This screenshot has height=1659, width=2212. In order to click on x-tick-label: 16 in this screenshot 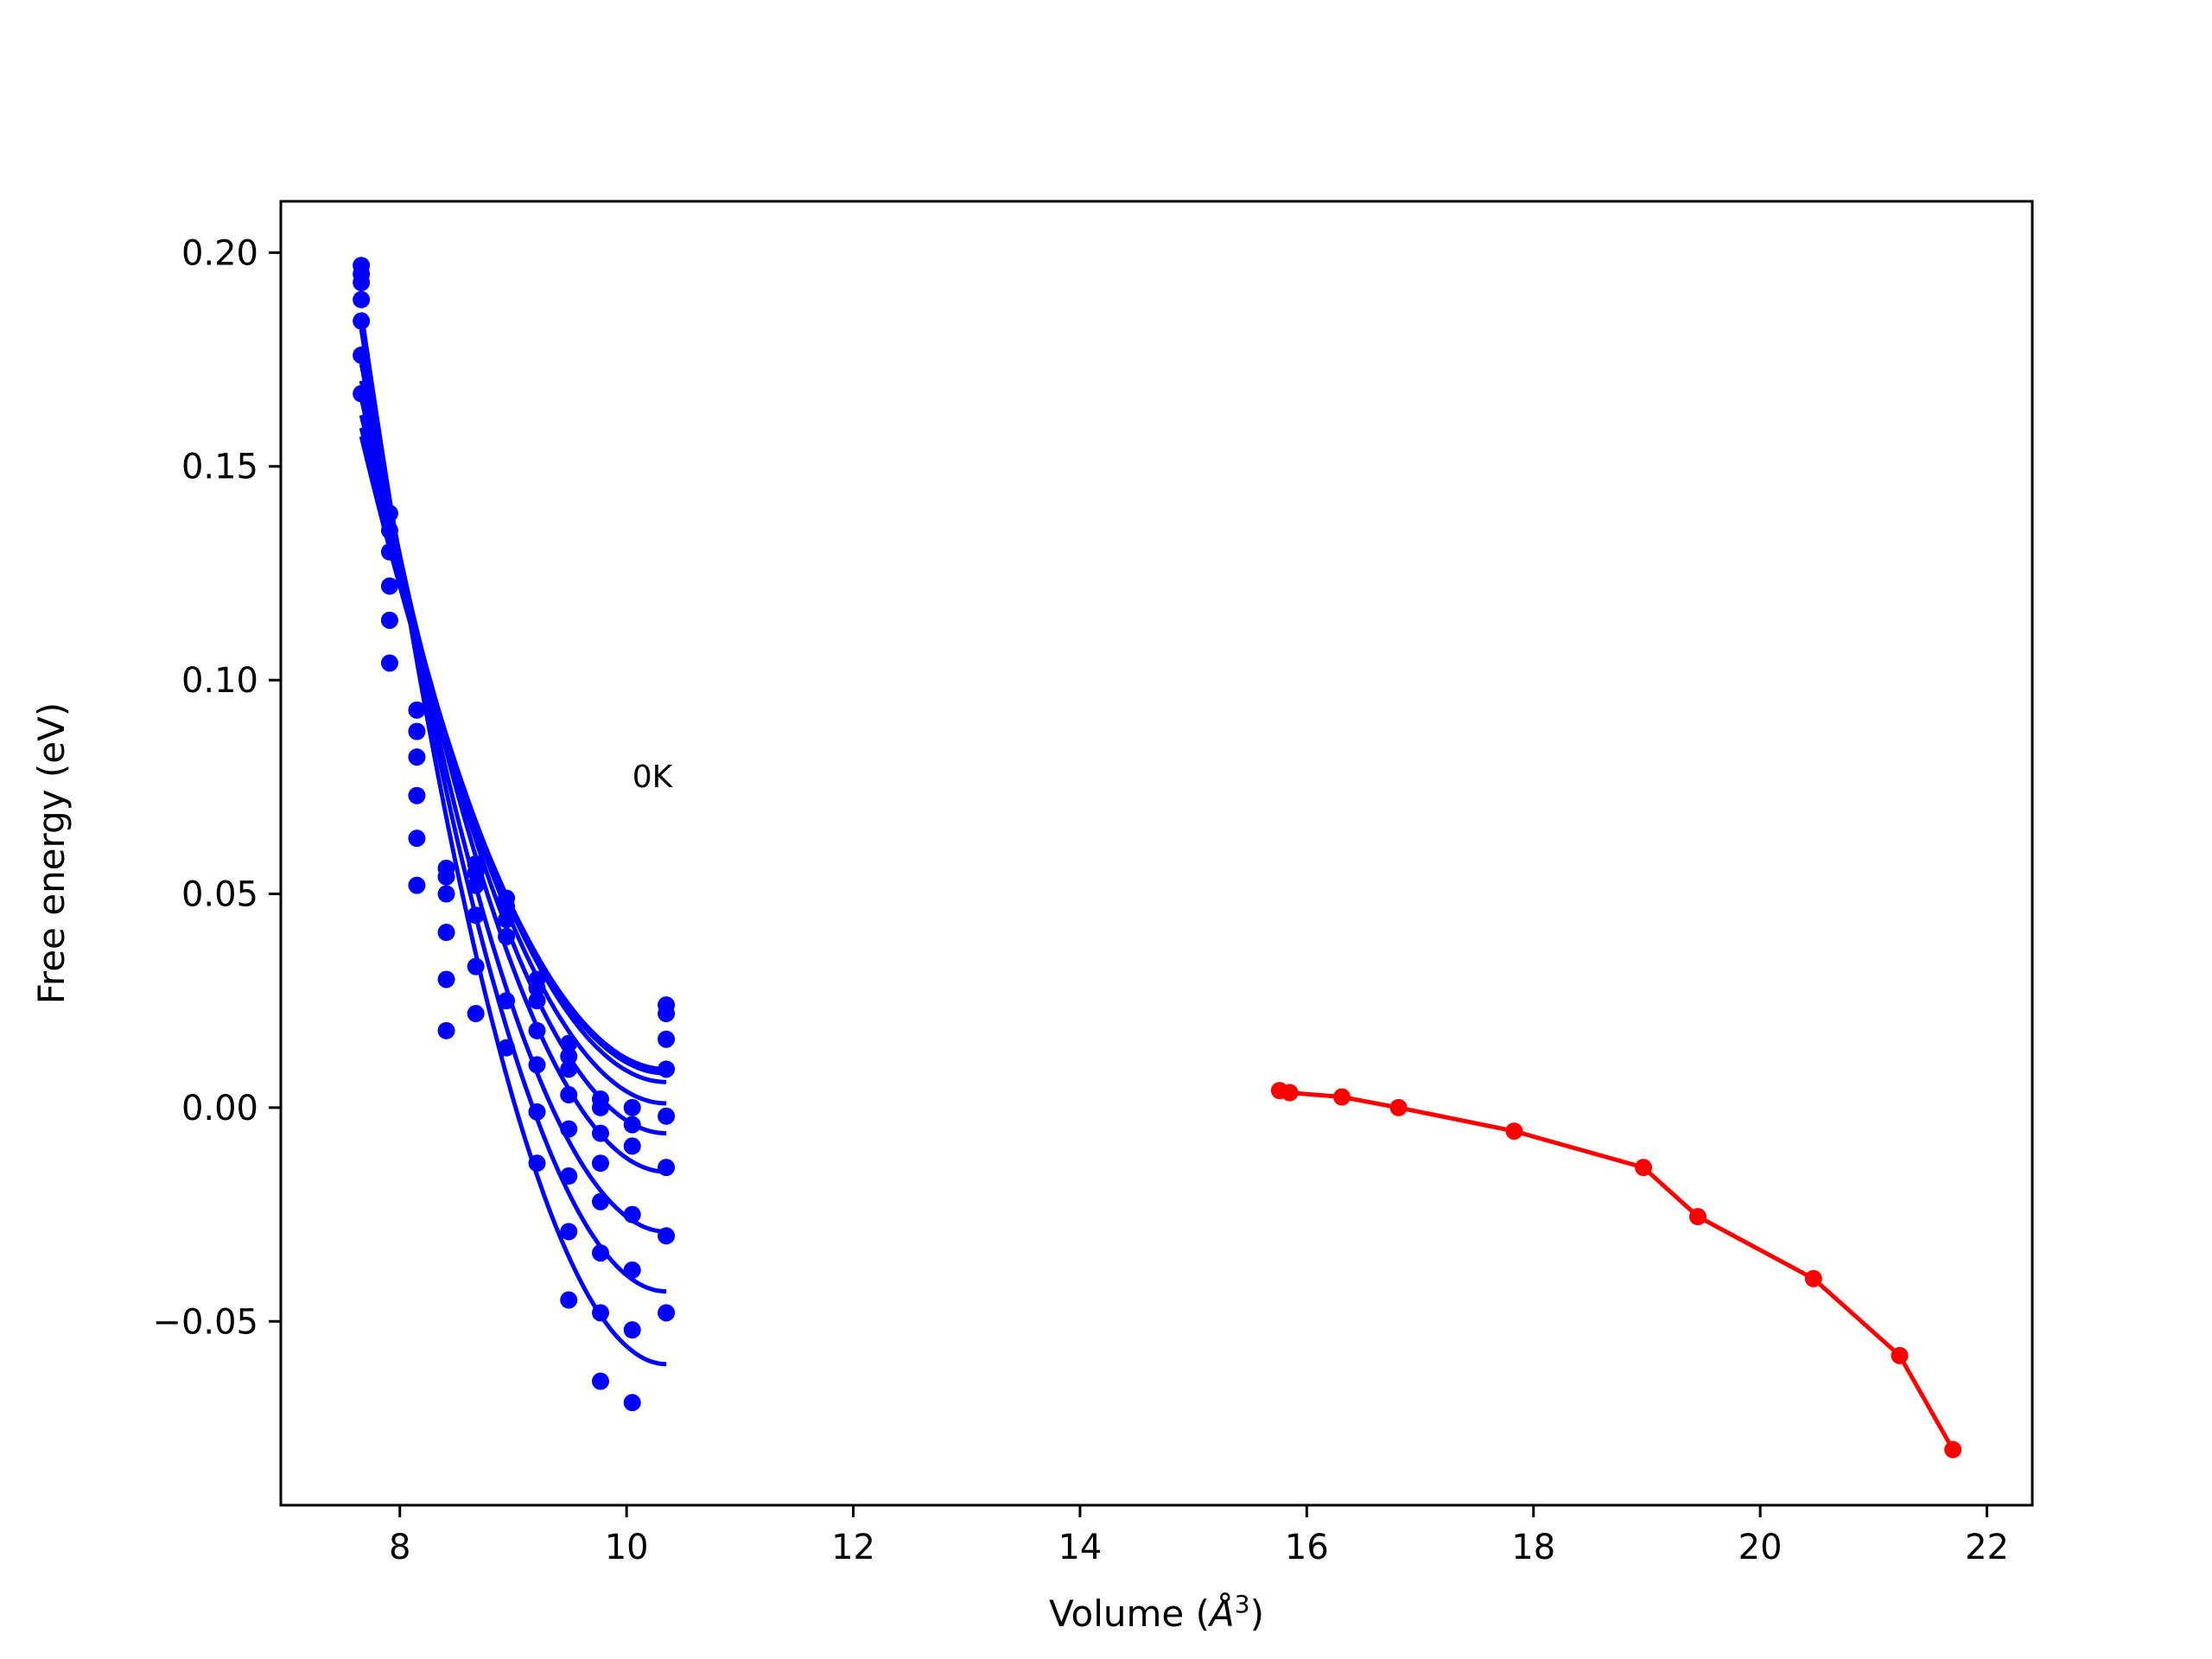, I will do `click(1307, 1547)`.